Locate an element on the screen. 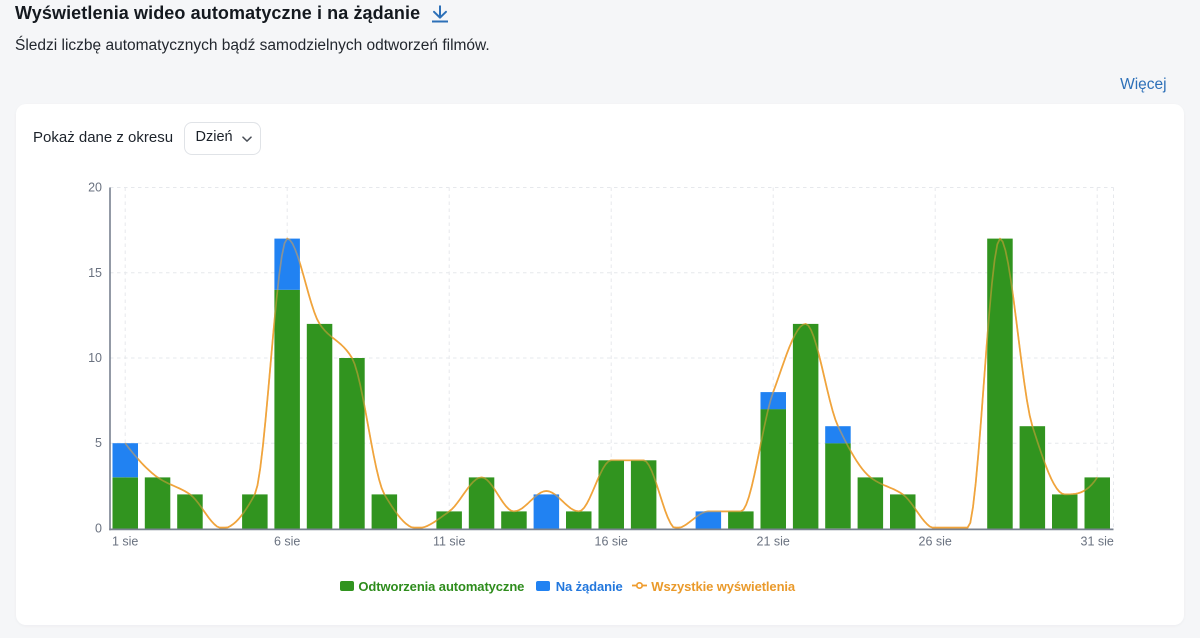 Image resolution: width=1200 pixels, height=638 pixels. svg-text: 21 sie is located at coordinates (773, 542).